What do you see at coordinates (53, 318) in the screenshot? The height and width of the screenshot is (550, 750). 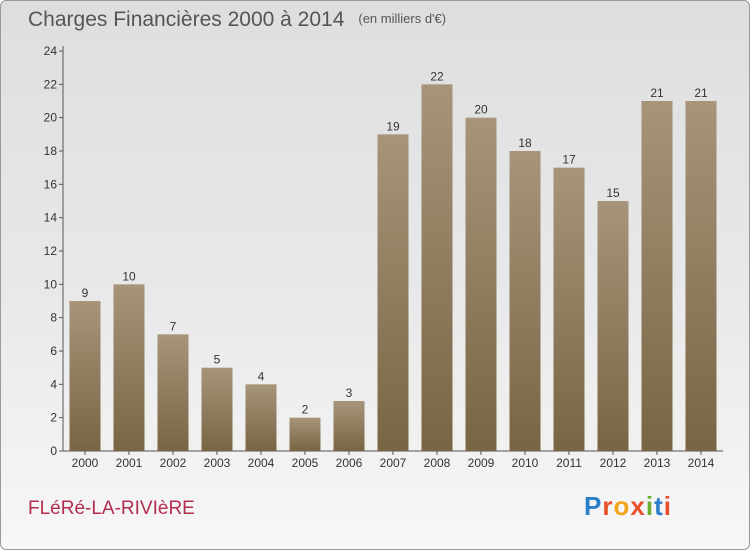 I see `y-tick-label: 8` at bounding box center [53, 318].